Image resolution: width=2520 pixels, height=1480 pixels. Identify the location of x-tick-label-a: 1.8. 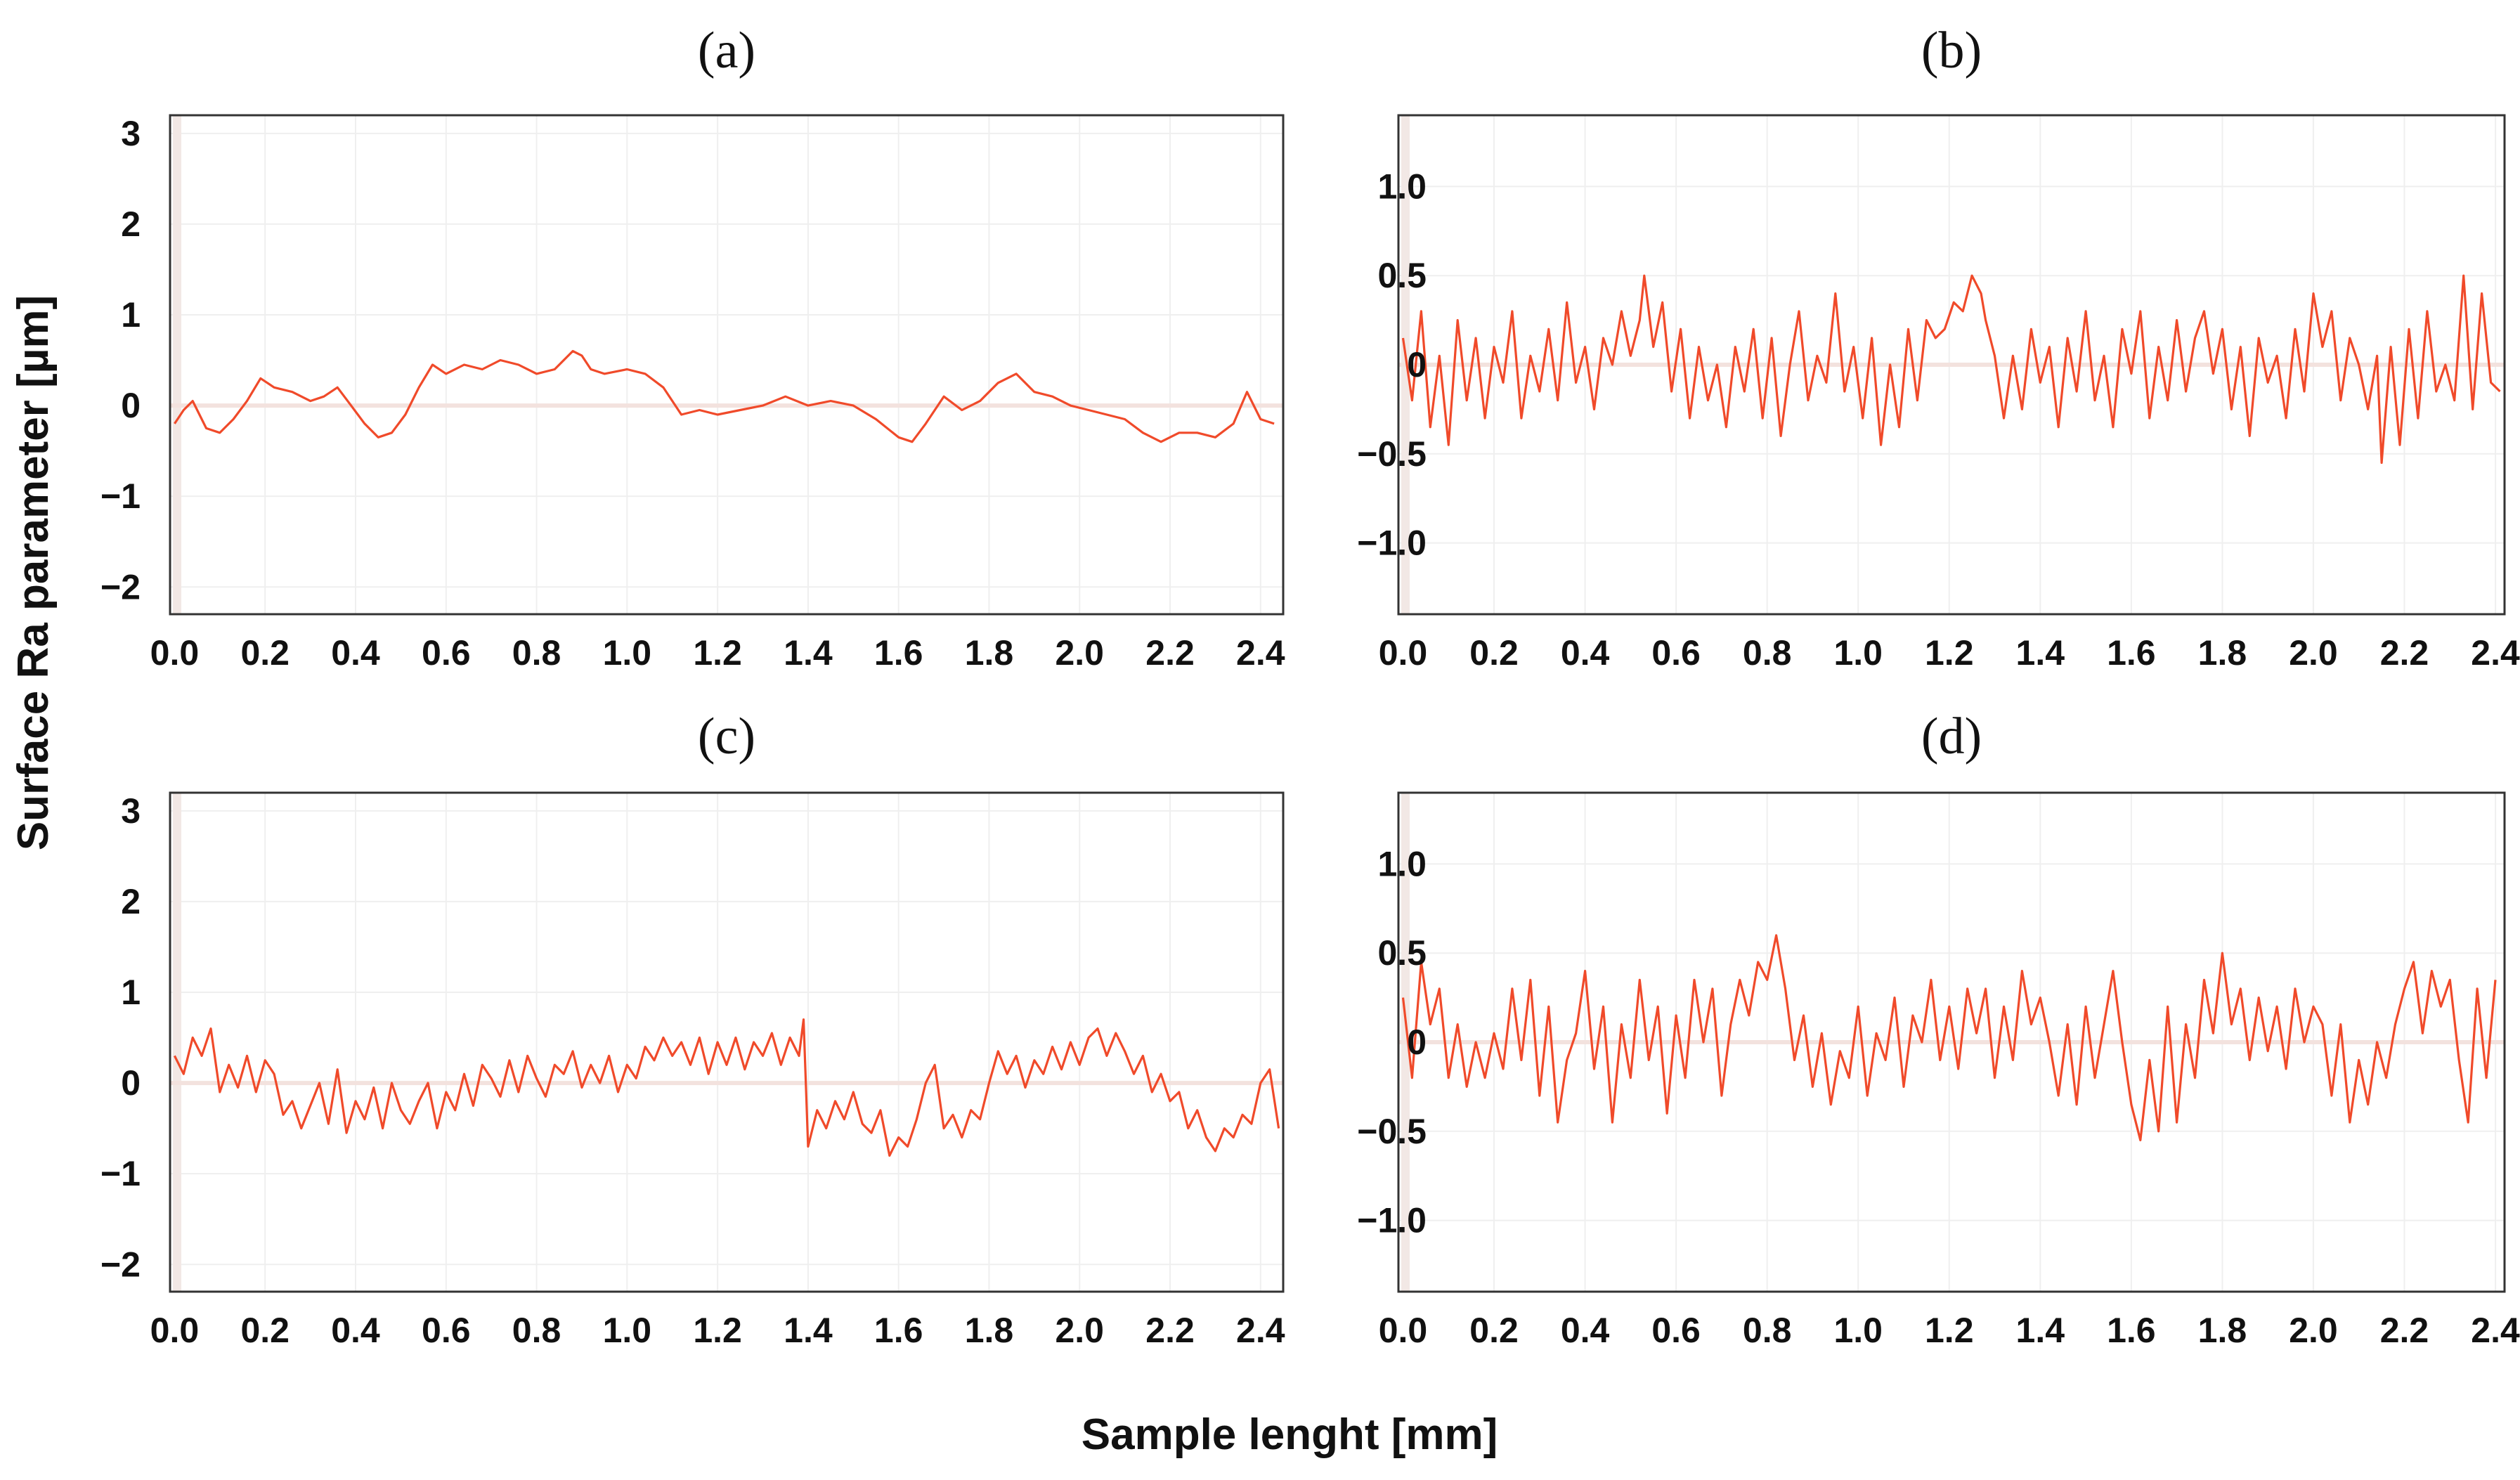
(990, 653).